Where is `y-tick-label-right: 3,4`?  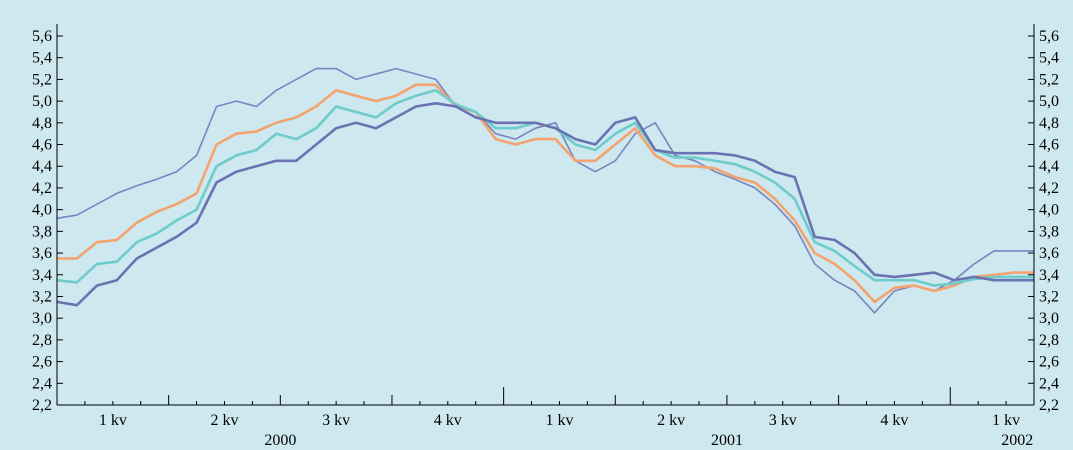 y-tick-label-right: 3,4 is located at coordinates (1049, 275).